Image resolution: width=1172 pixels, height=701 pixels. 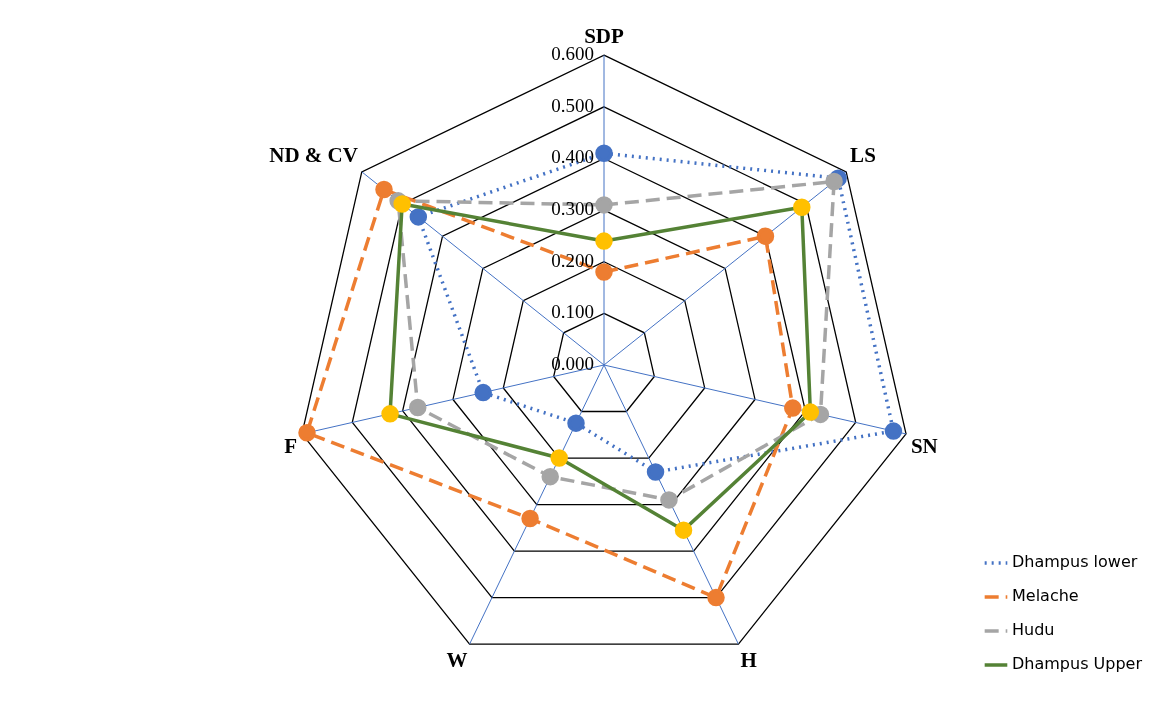 What do you see at coordinates (1077, 664) in the screenshot?
I see `legend-label: Dhampus Upper` at bounding box center [1077, 664].